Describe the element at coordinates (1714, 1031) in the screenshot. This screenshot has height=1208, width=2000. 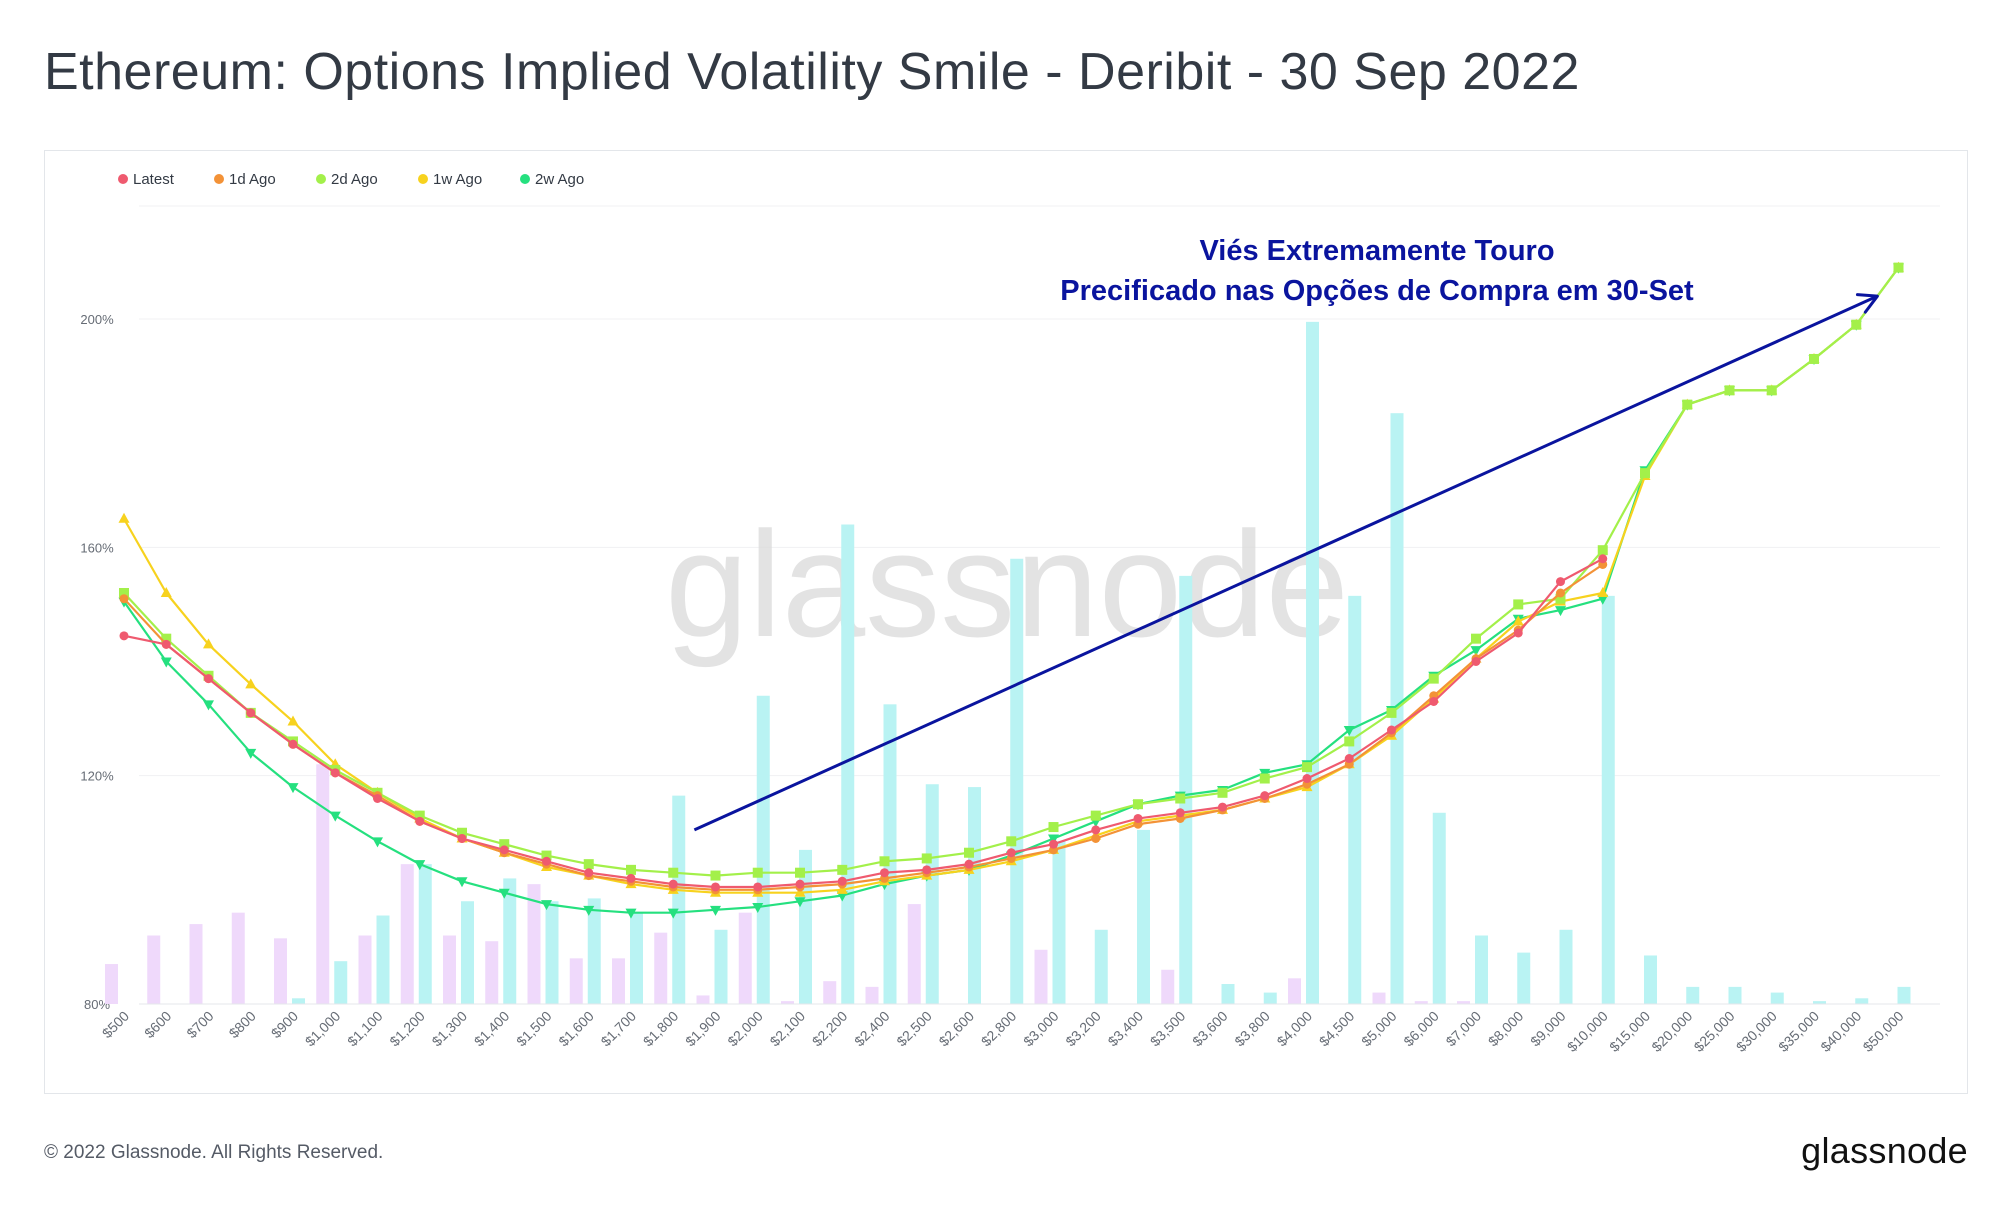
I see `x-tick-label: $25,000` at that location.